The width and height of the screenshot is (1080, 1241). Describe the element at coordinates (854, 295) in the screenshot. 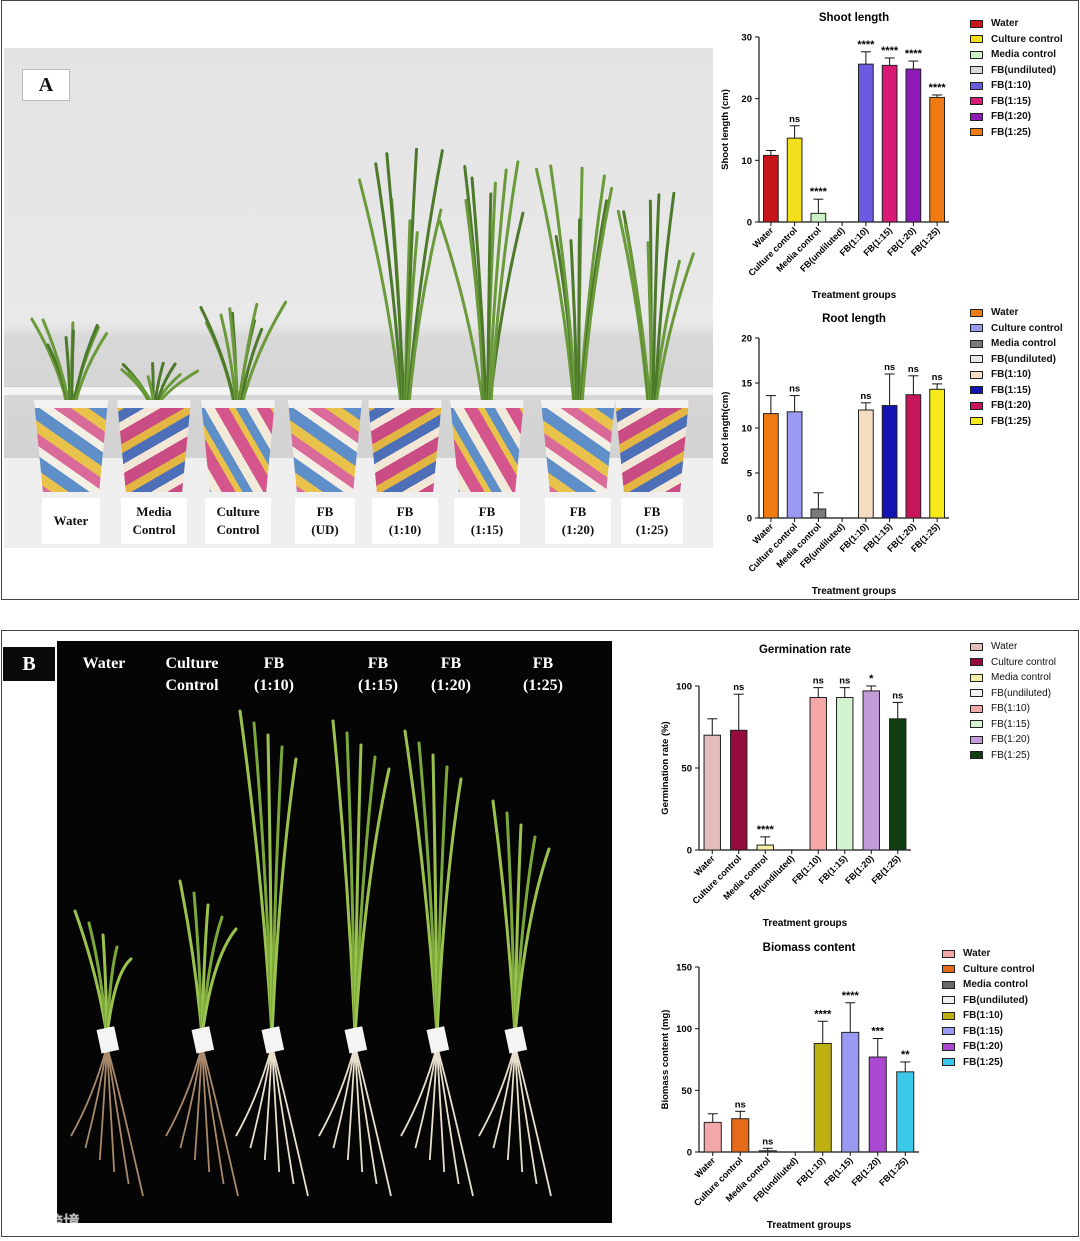

I see `shoot-x-axis-label: Treatment groups` at that location.